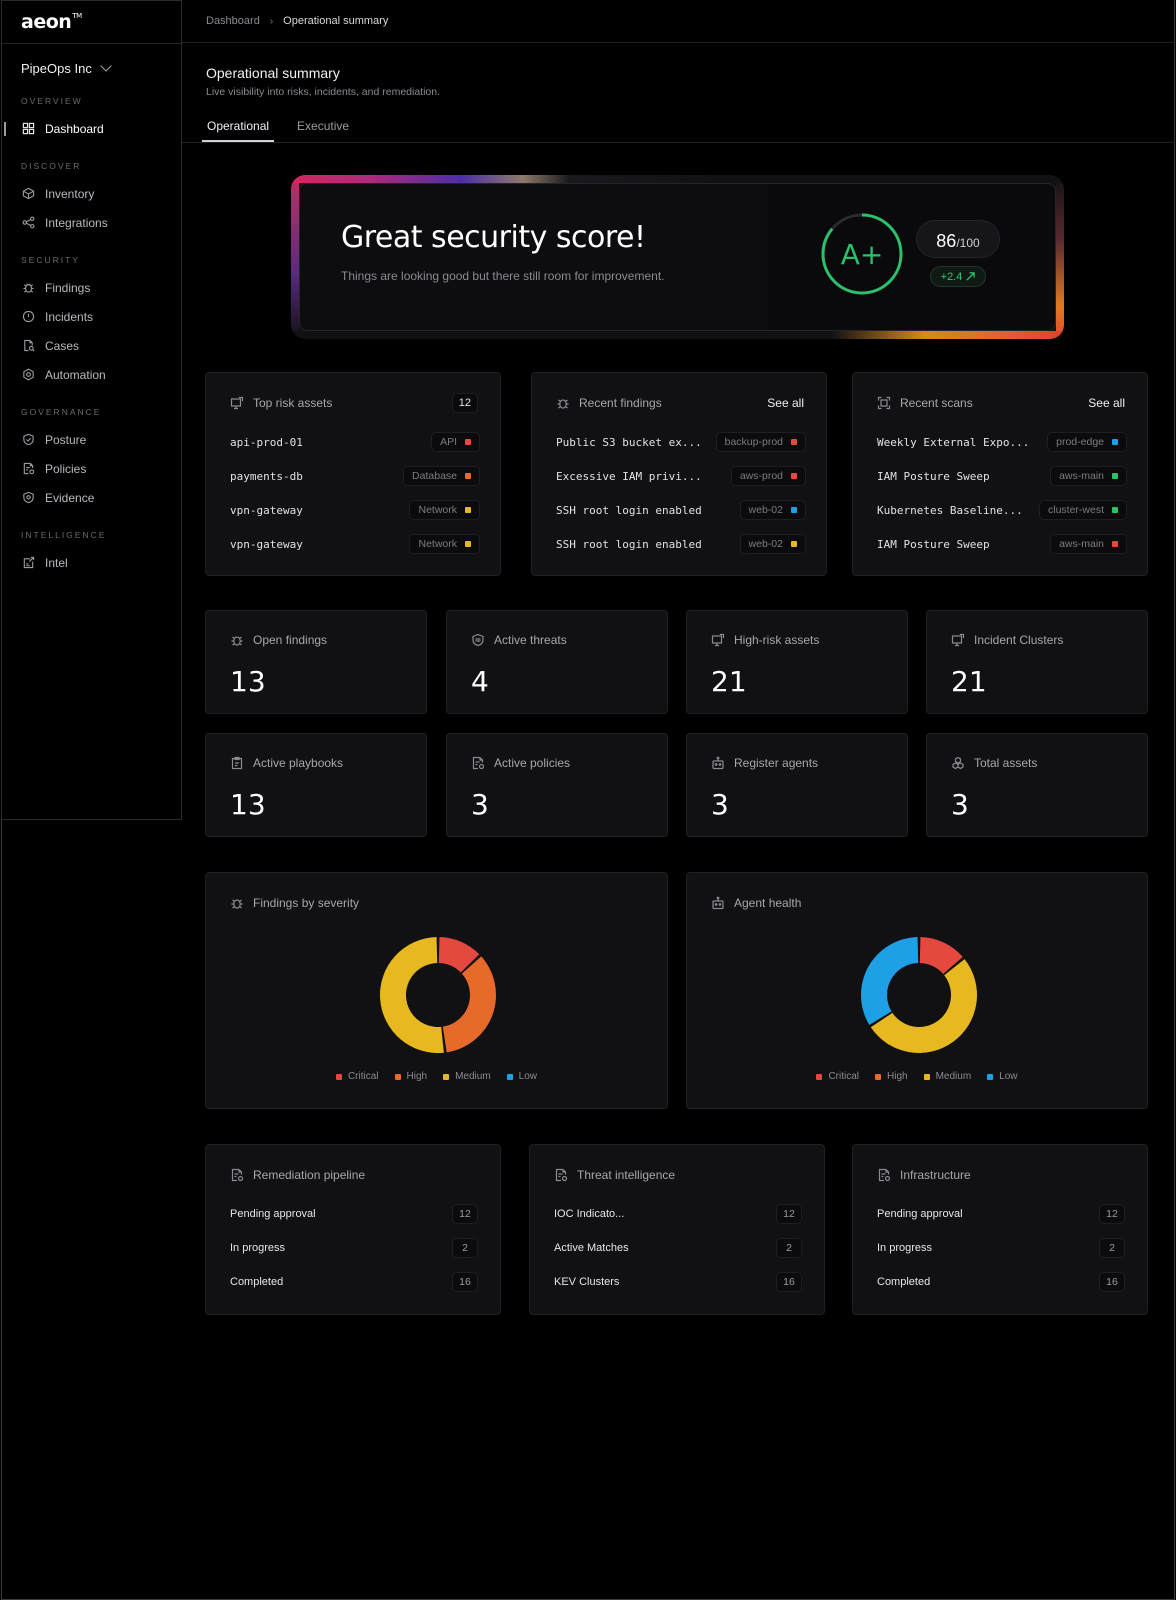  What do you see at coordinates (91, 497) in the screenshot?
I see `sidebar-item-evidence: Evidence` at bounding box center [91, 497].